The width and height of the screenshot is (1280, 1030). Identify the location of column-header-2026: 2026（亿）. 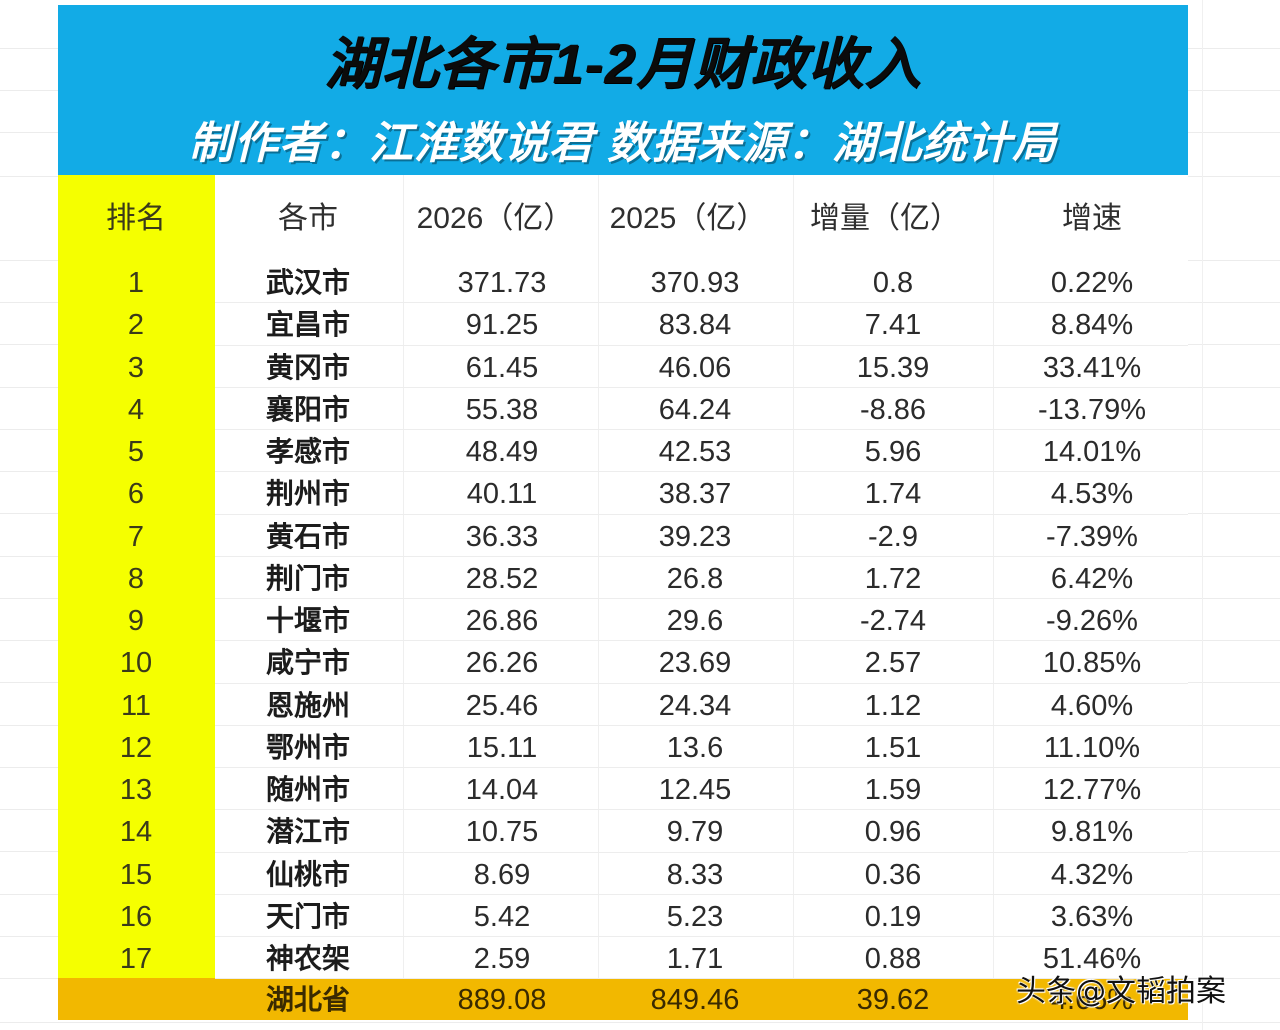
(495, 218).